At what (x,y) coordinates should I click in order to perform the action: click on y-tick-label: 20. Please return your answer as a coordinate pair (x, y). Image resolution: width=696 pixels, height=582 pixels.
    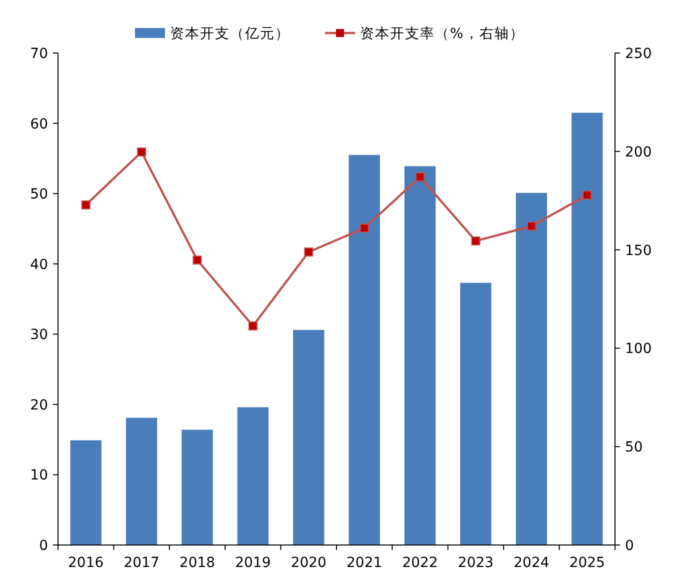
    Looking at the image, I should click on (39, 405).